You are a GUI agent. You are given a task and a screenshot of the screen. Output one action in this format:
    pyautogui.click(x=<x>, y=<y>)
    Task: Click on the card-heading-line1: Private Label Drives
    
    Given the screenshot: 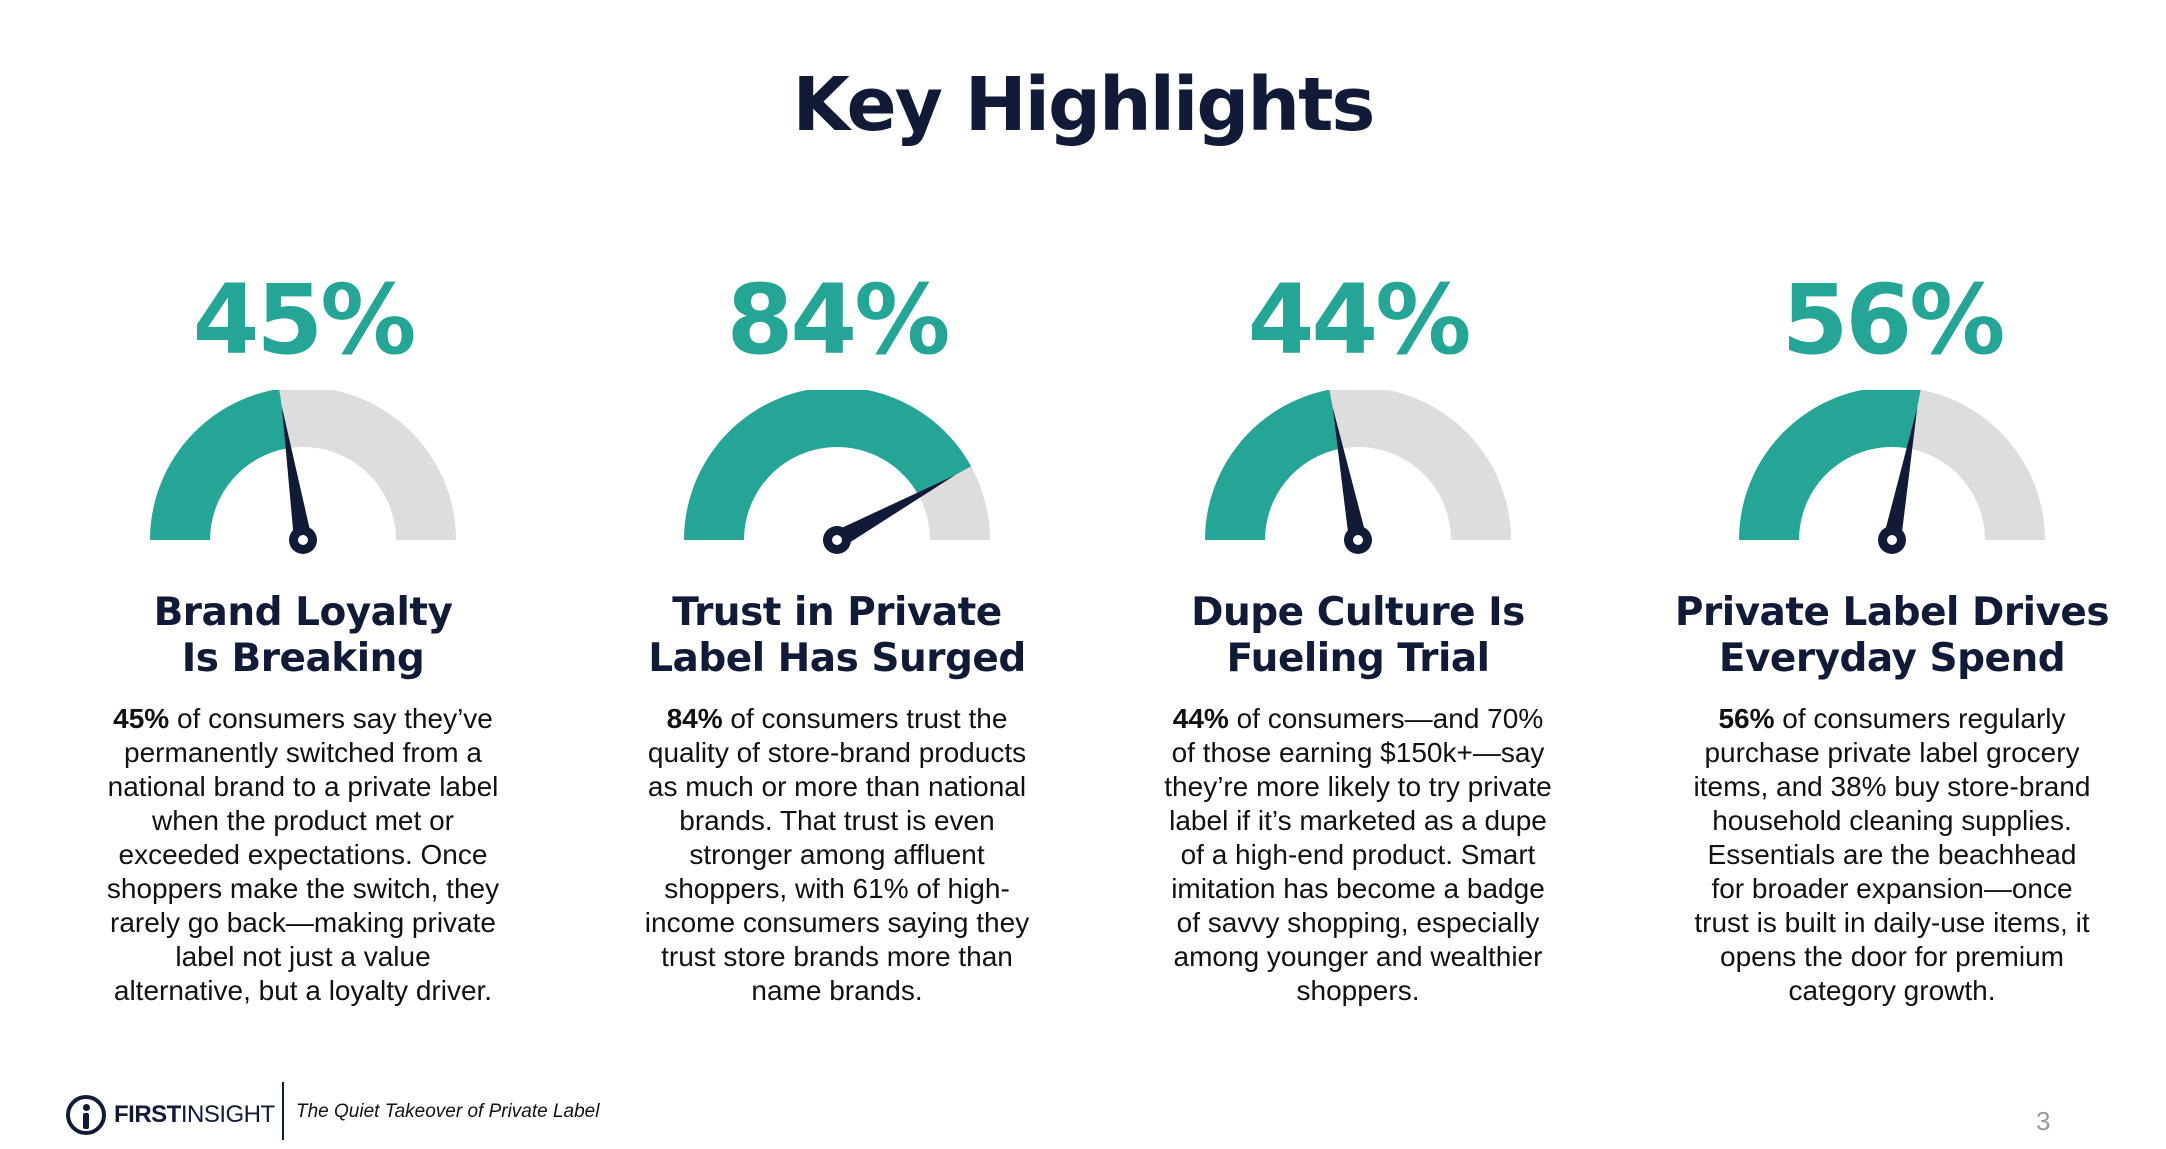 What is the action you would take?
    pyautogui.click(x=1892, y=612)
    